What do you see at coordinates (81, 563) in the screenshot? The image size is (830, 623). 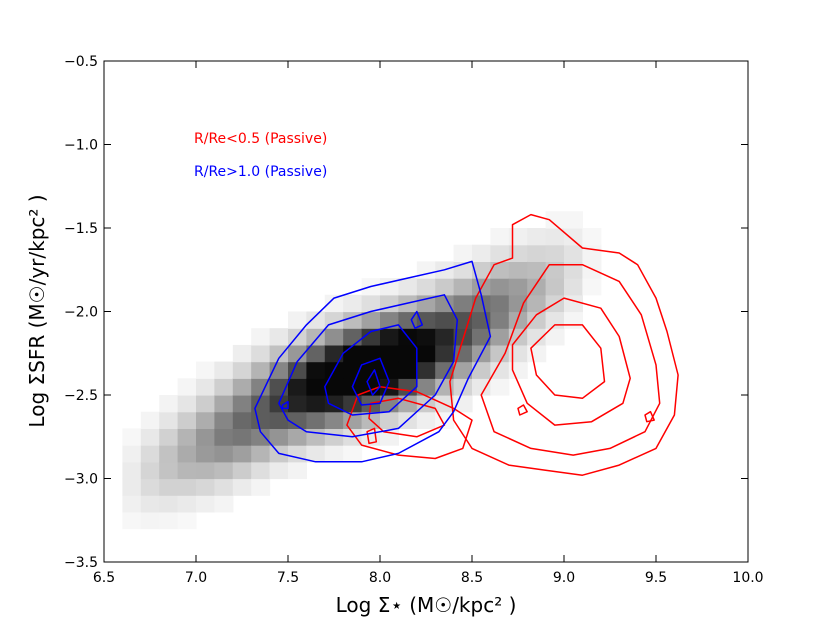 I see `y-tick-label: −3.5` at bounding box center [81, 563].